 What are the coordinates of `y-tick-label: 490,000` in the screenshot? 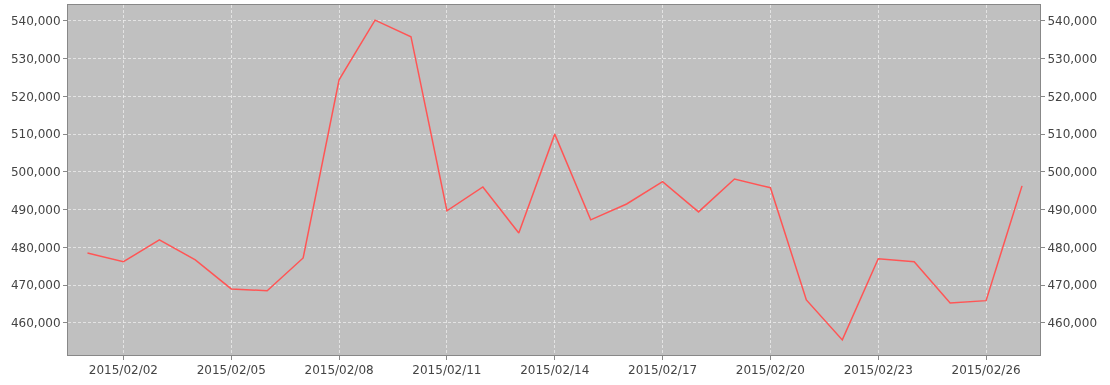 It's located at (35, 209).